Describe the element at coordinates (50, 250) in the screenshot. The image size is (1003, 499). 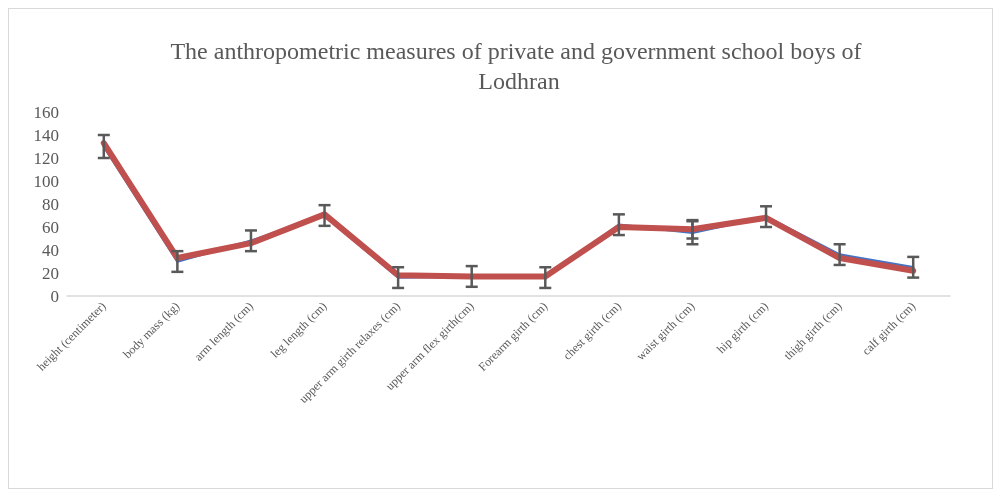
I see `y-tick-label: 40` at that location.